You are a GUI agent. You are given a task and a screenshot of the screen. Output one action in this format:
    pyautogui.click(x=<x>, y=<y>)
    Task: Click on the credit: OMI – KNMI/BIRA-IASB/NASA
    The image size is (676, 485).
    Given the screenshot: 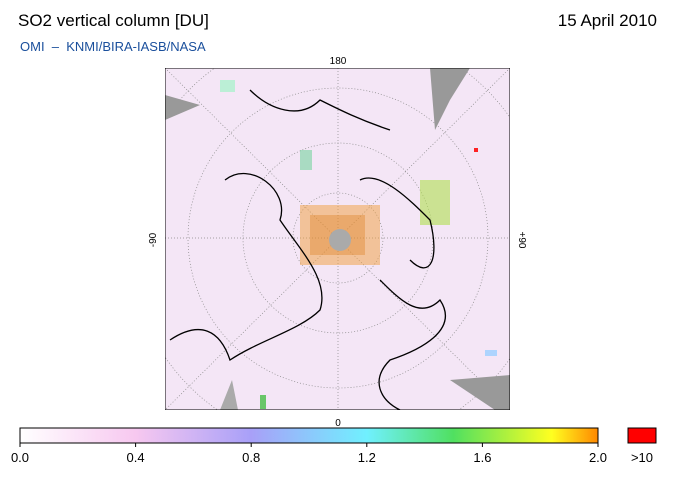 What is the action you would take?
    pyautogui.click(x=113, y=46)
    